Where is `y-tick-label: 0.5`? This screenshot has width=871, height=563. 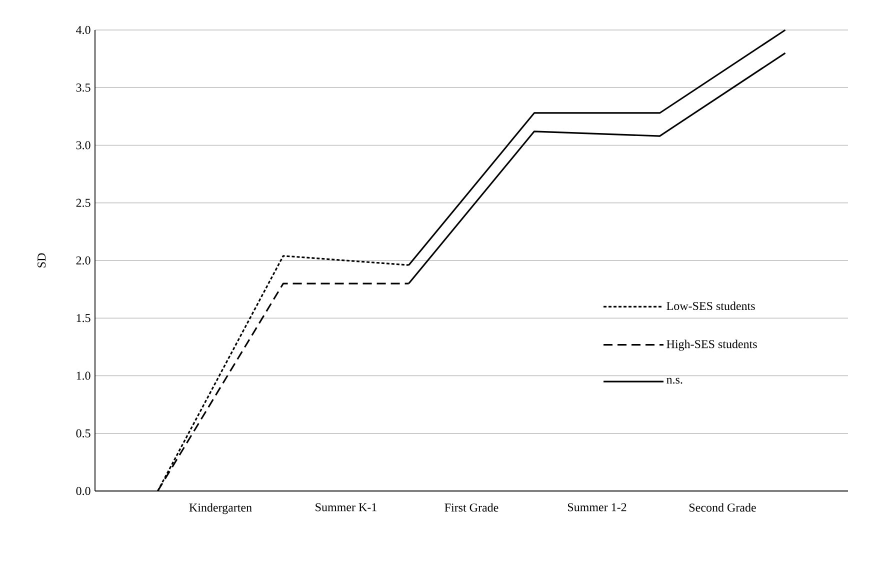
y-tick-label: 0.5 is located at coordinates (83, 433).